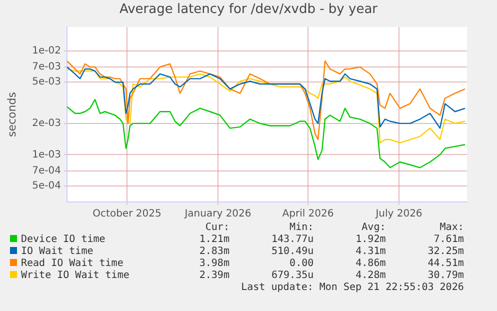 The height and width of the screenshot is (311, 497). I want to click on text: 1.92m, so click(370, 240).